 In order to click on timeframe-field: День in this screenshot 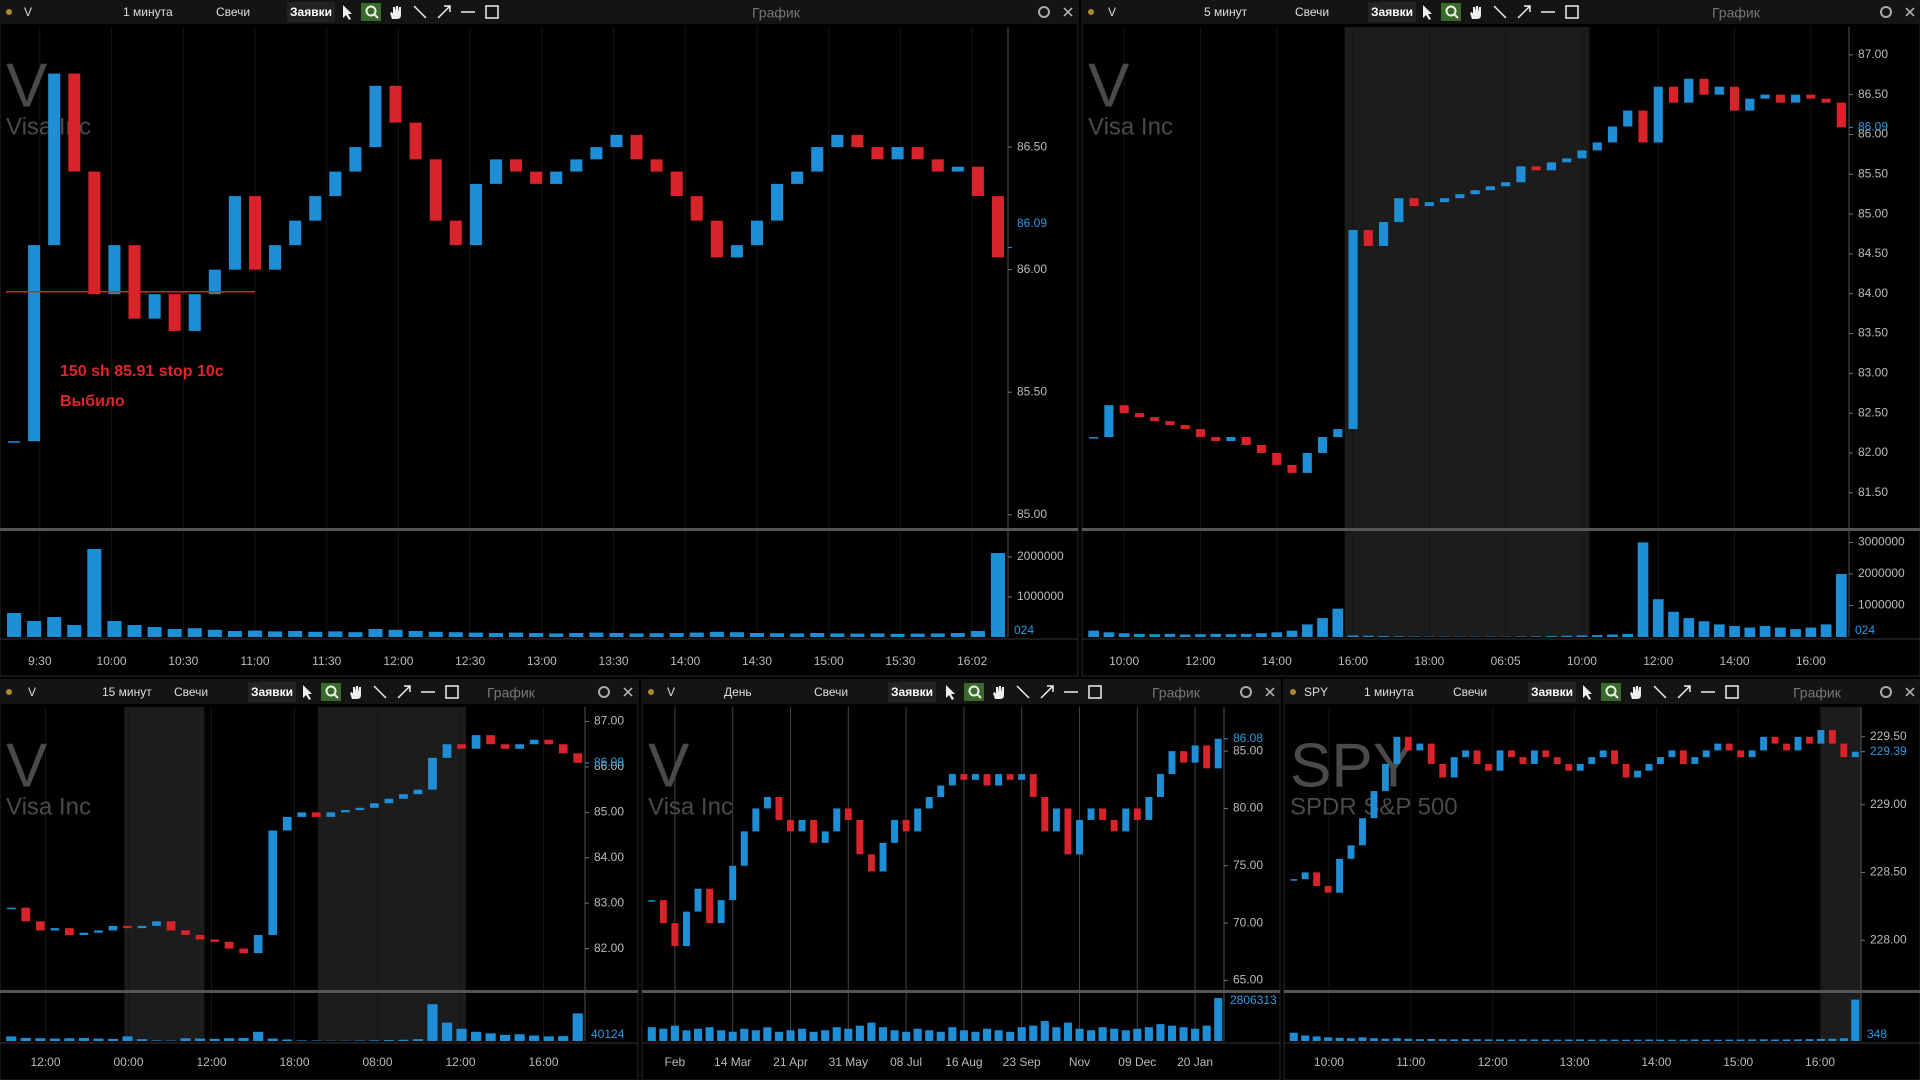, I will do `click(738, 692)`.